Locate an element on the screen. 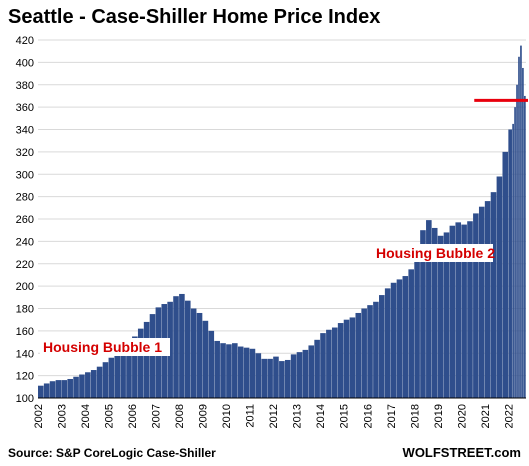 Image resolution: width=529 pixels, height=466 pixels. y-tick-label: 220 is located at coordinates (25, 265).